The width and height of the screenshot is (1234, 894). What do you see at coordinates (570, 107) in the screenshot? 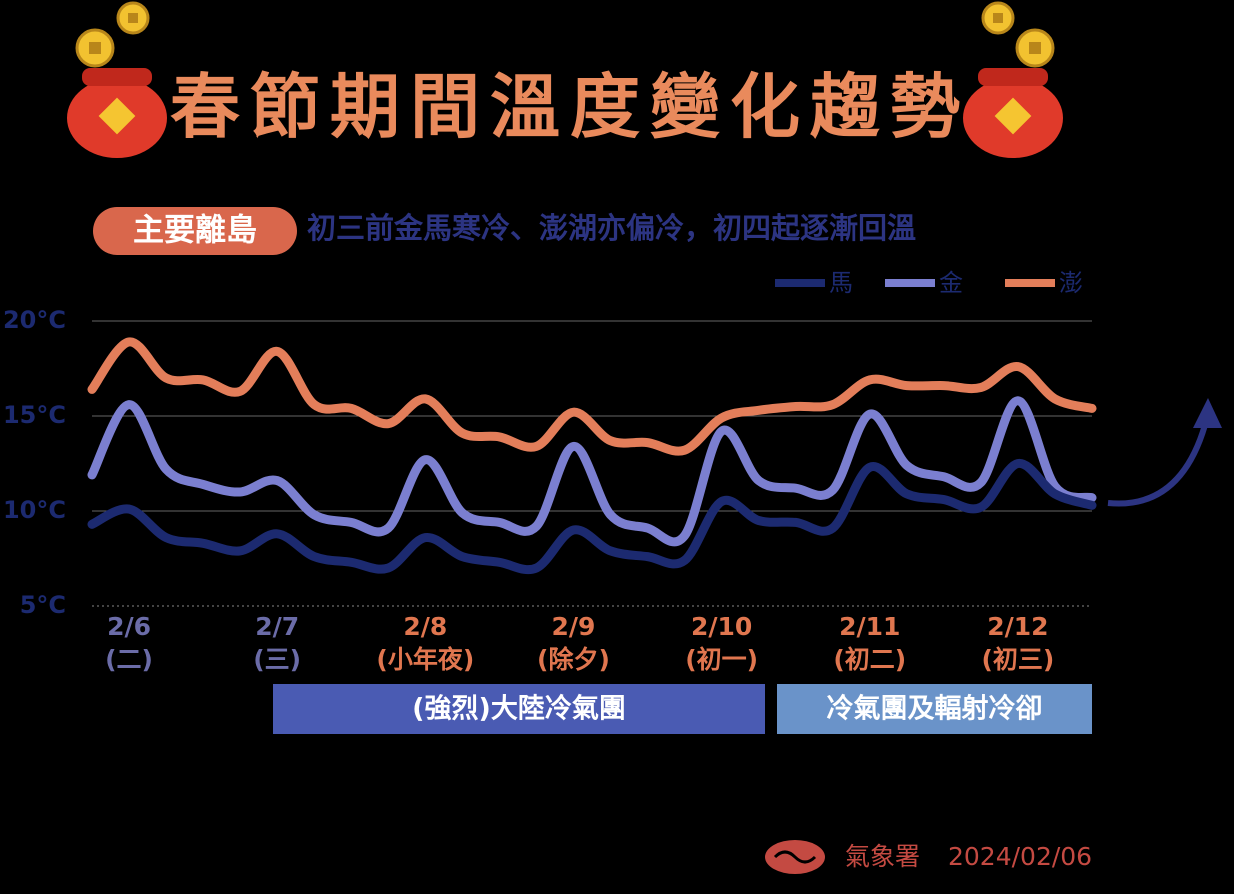
I see `chart-title: 春節期間溫度變化趨勢` at bounding box center [570, 107].